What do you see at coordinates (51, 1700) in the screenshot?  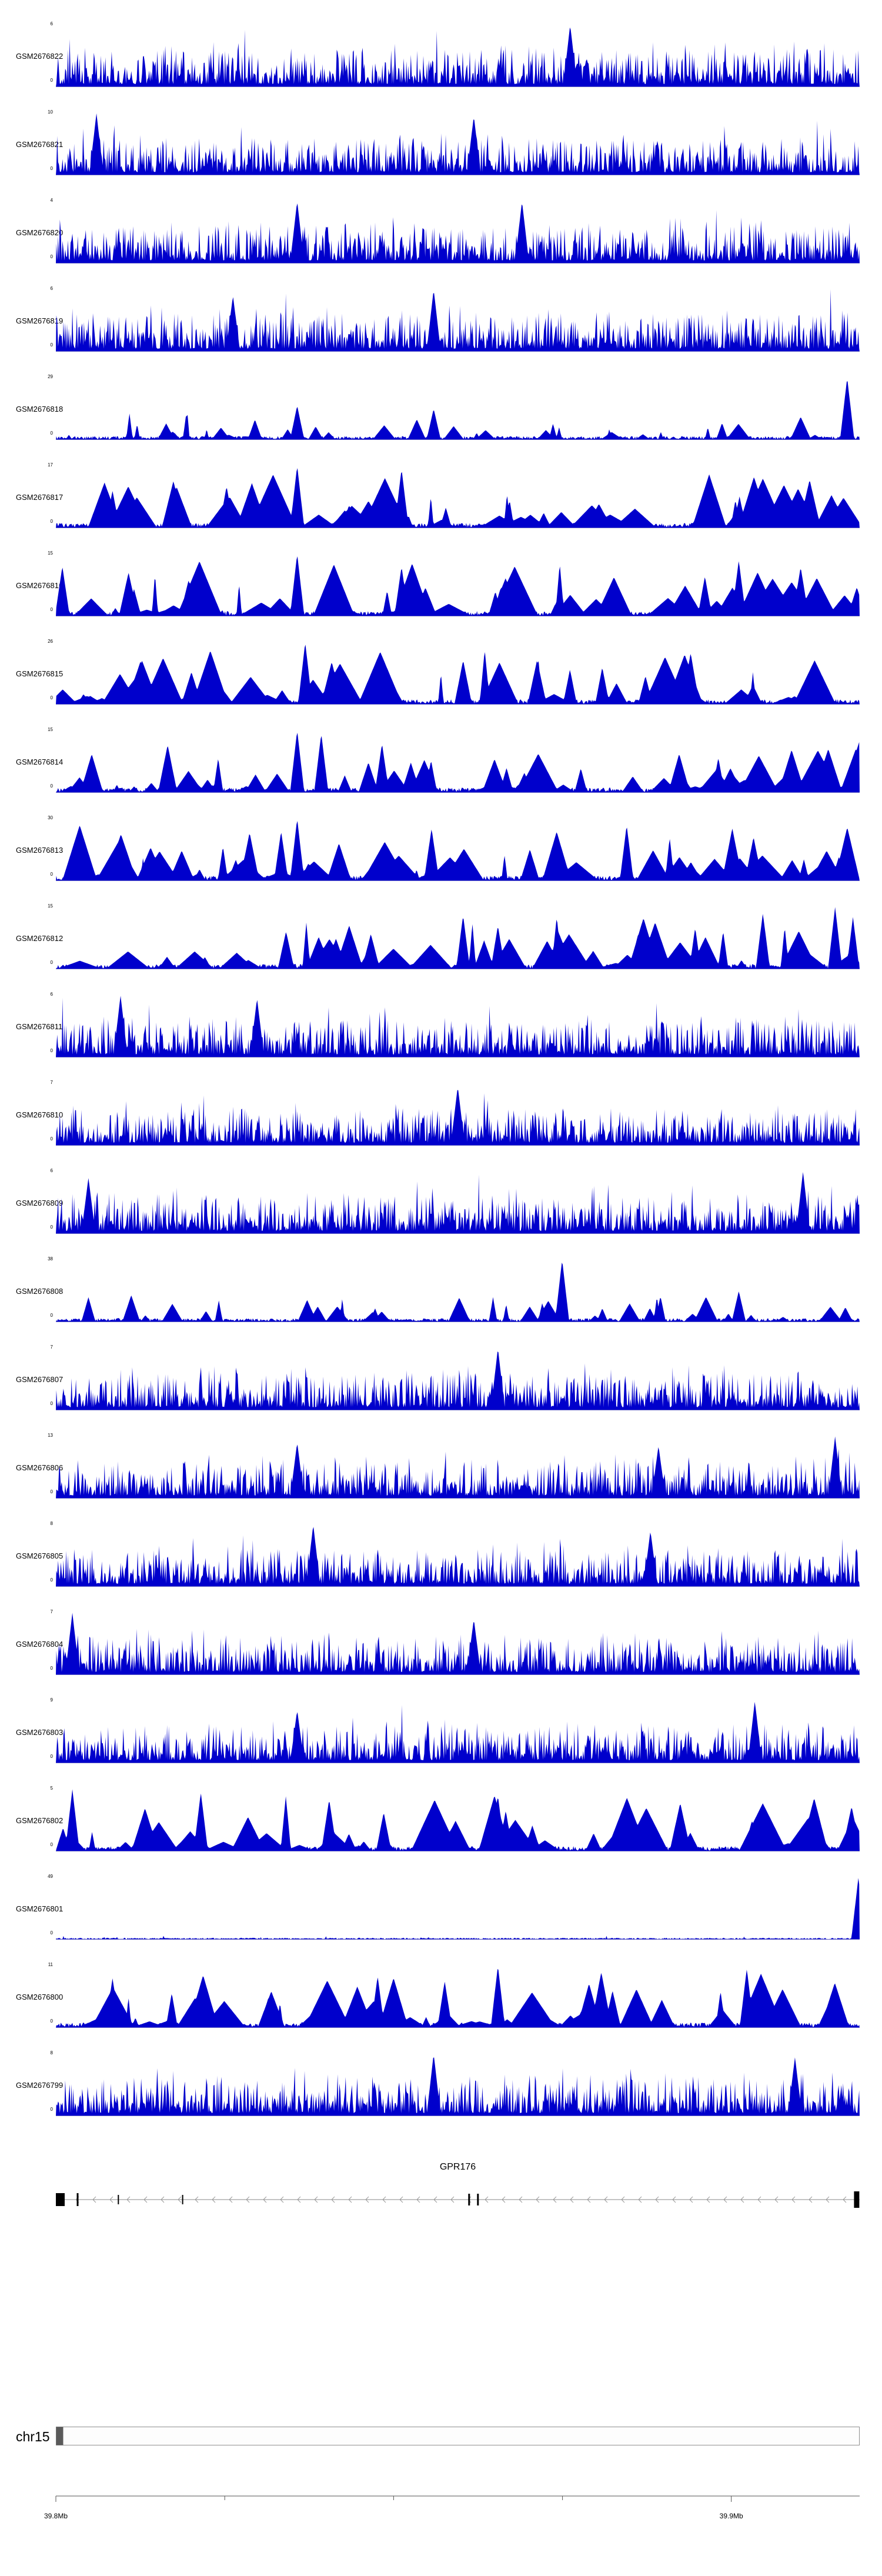 I see `y-axis-max-label: 9` at bounding box center [51, 1700].